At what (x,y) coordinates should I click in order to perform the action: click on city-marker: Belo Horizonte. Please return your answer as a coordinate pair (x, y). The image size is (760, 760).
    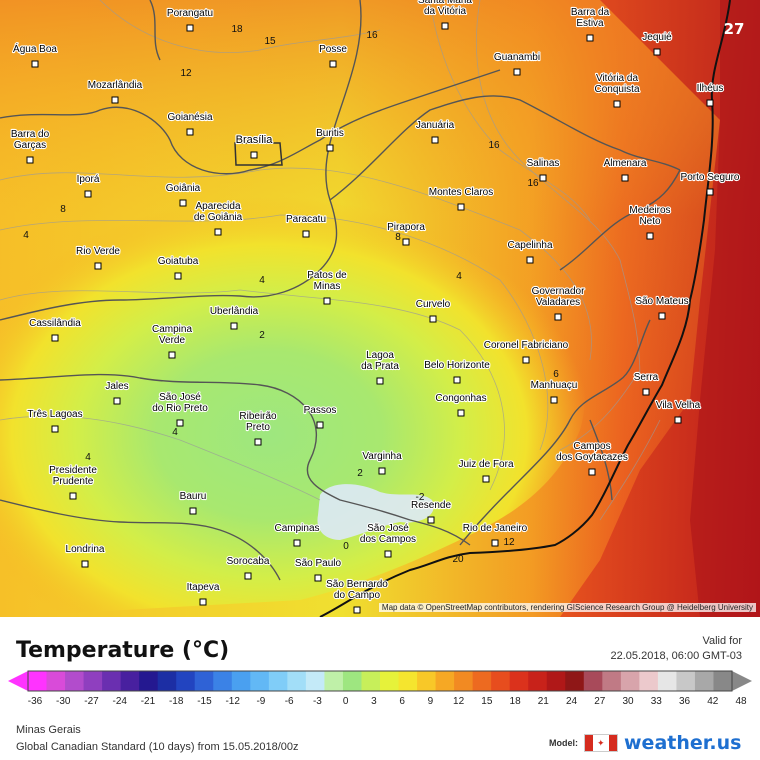
    Looking at the image, I should click on (457, 371).